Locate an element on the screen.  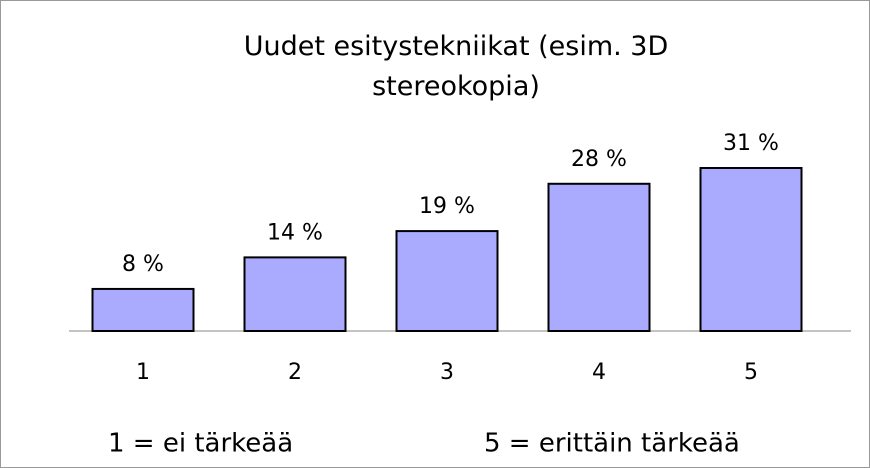
annotation: 1 = ei tärkeää is located at coordinates (200, 444).